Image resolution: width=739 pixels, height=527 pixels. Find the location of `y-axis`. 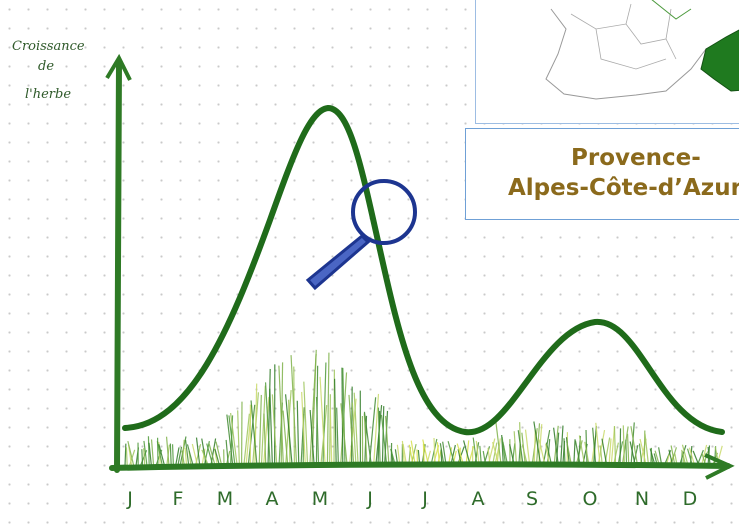

y-axis is located at coordinates (118, 266).